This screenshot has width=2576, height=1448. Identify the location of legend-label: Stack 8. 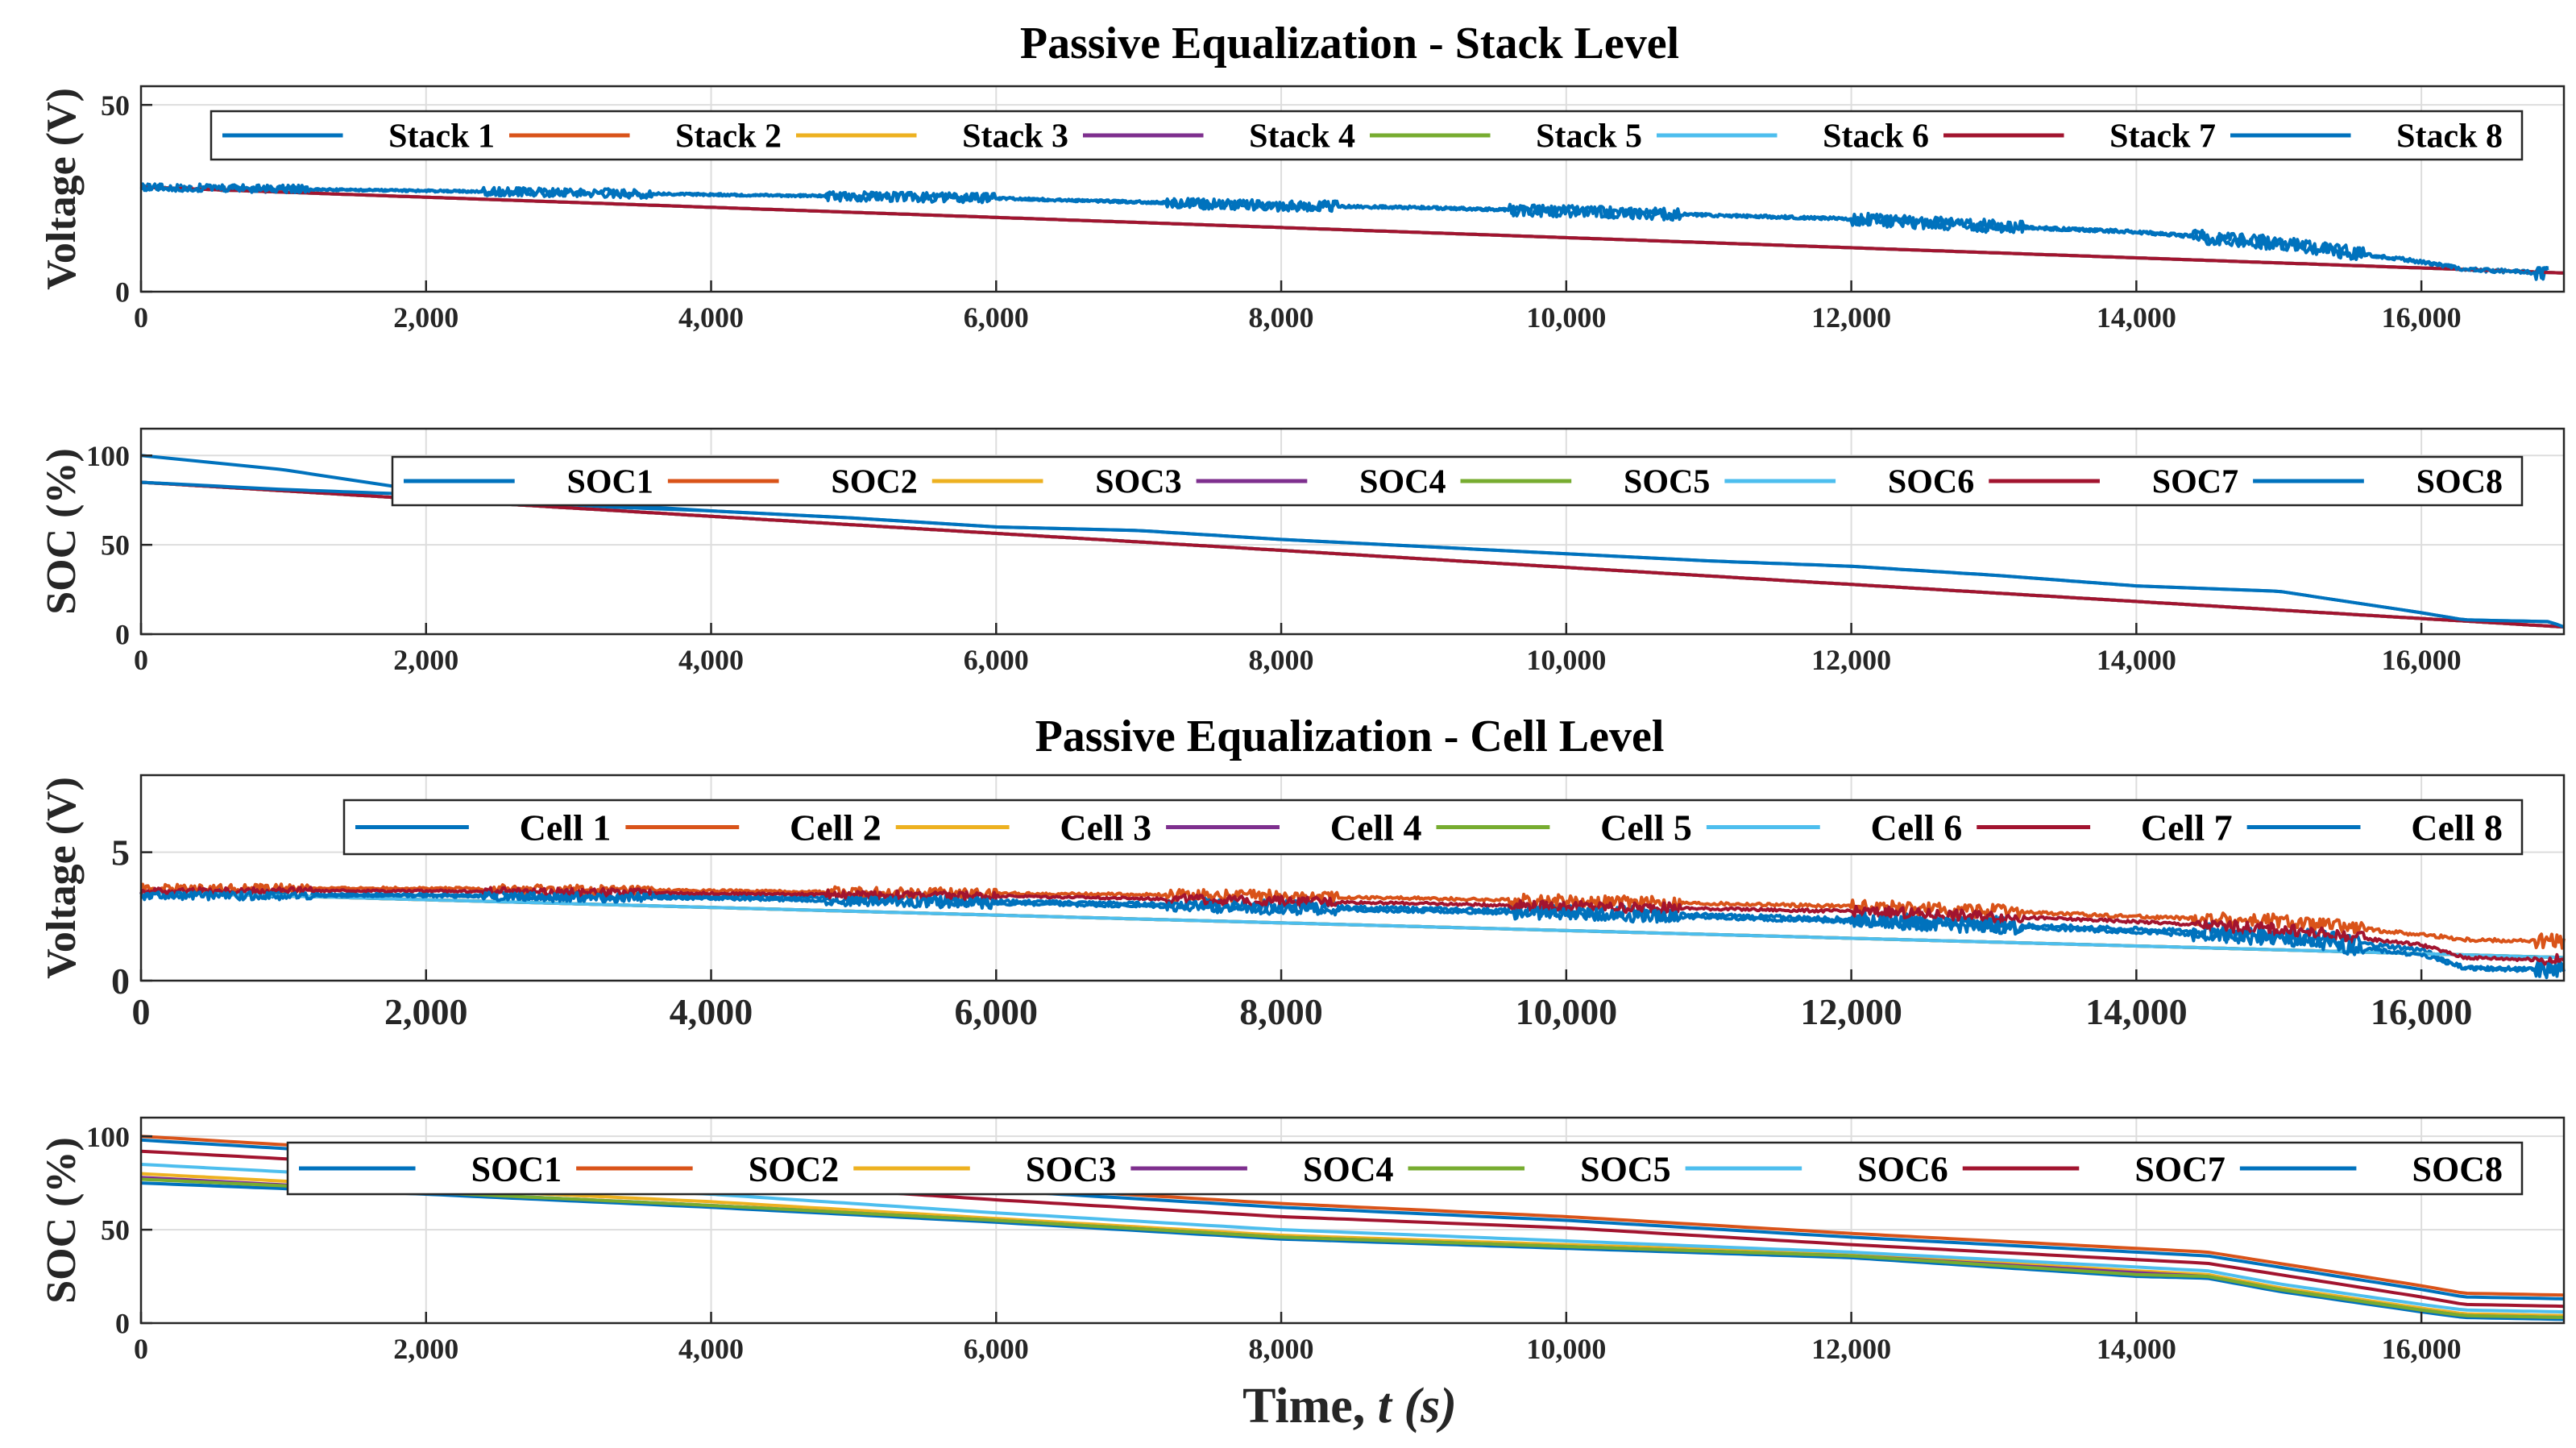
(2449, 137).